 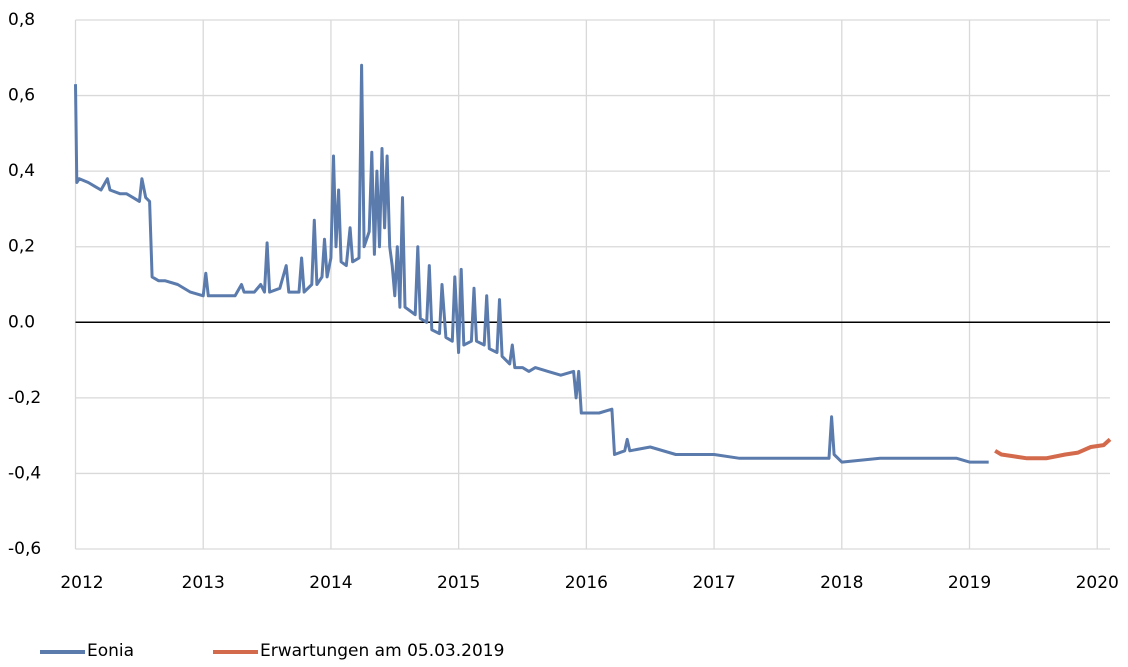 What do you see at coordinates (21, 171) in the screenshot?
I see `y-tick-label: 0,4` at bounding box center [21, 171].